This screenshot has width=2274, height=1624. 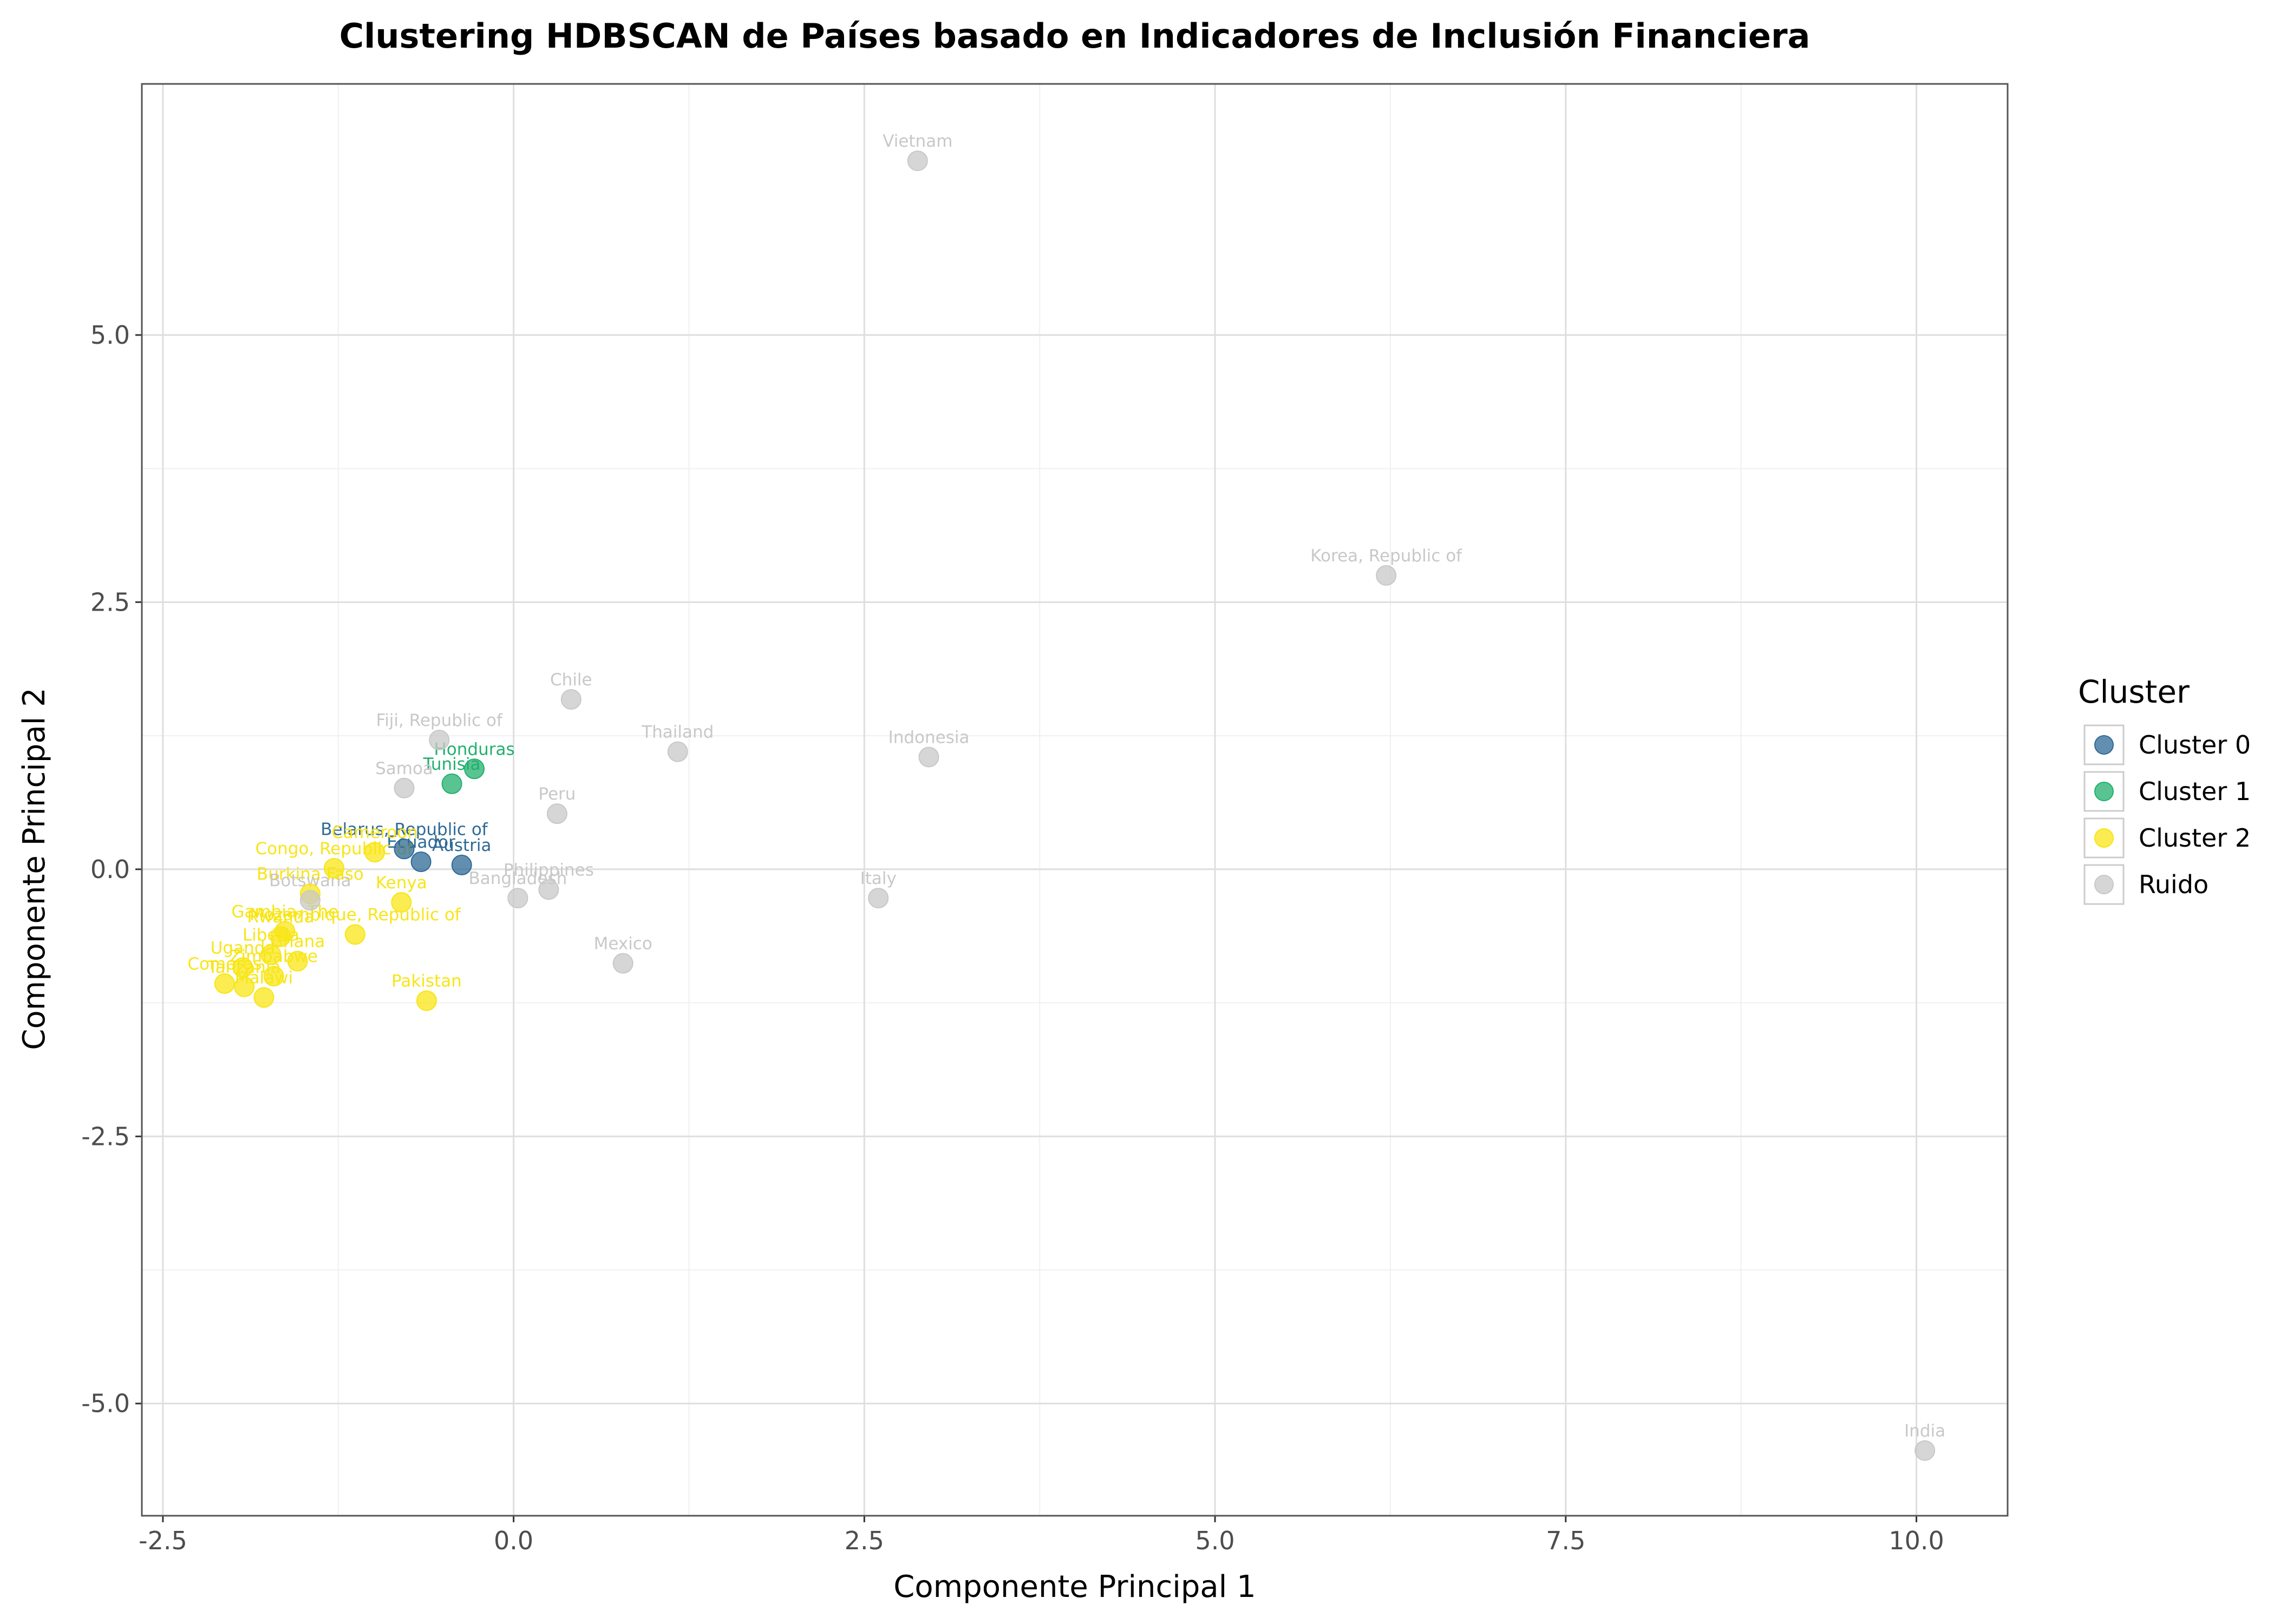 I want to click on point-label: Pakistan, so click(x=427, y=981).